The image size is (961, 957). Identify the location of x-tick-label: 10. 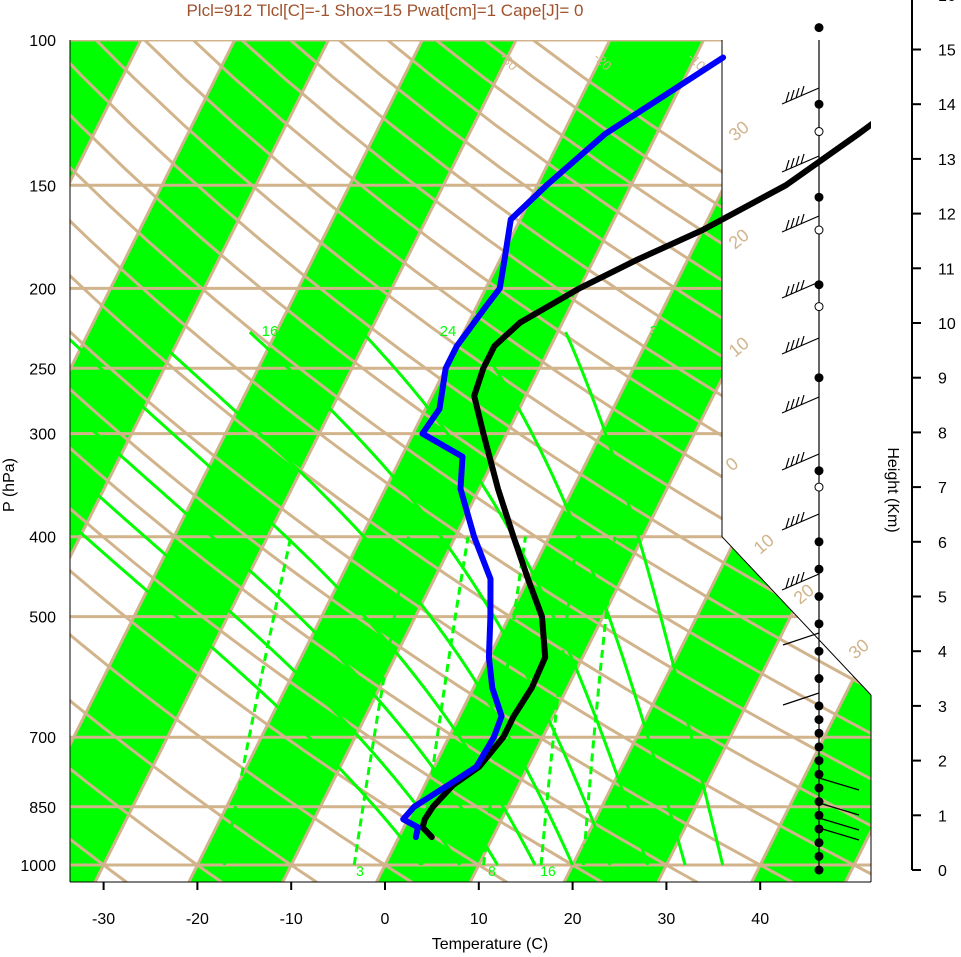
(479, 919).